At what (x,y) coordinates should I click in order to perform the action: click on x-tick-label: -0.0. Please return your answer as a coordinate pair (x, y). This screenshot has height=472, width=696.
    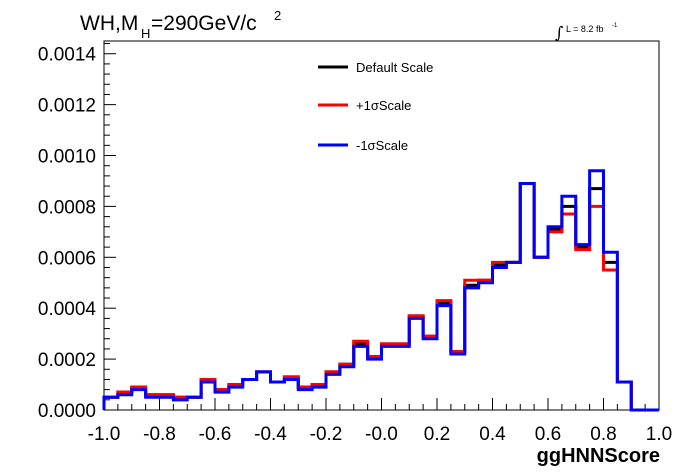
    Looking at the image, I should click on (381, 434).